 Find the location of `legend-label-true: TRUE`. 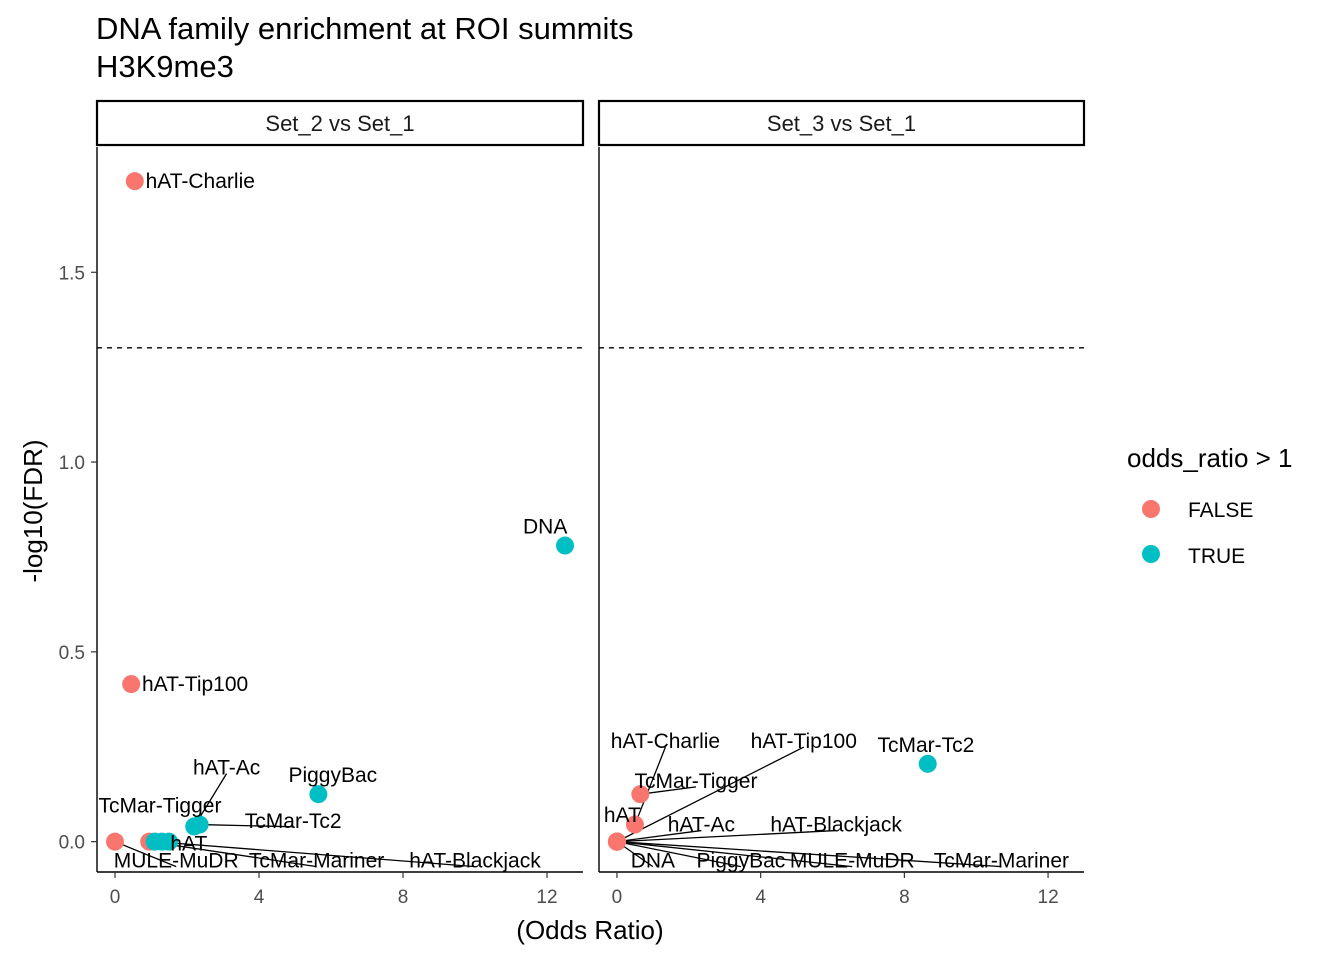

legend-label-true: TRUE is located at coordinates (1216, 556).